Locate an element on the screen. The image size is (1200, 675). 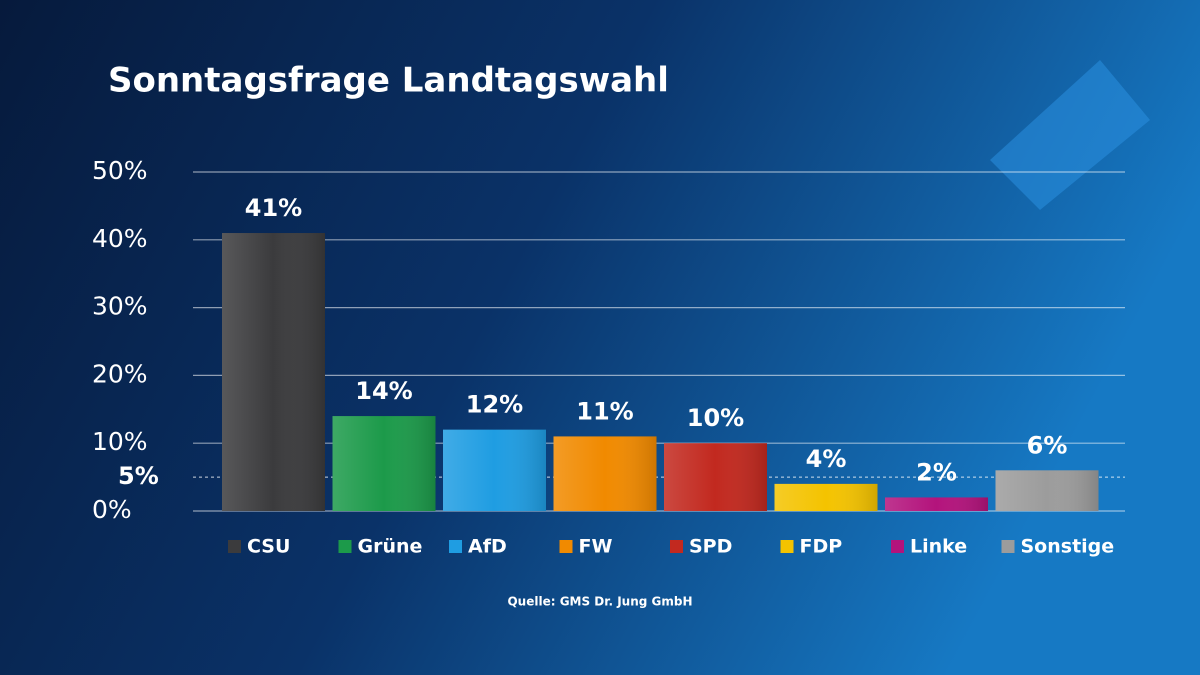
threshold-label: 5% is located at coordinates (138, 476).